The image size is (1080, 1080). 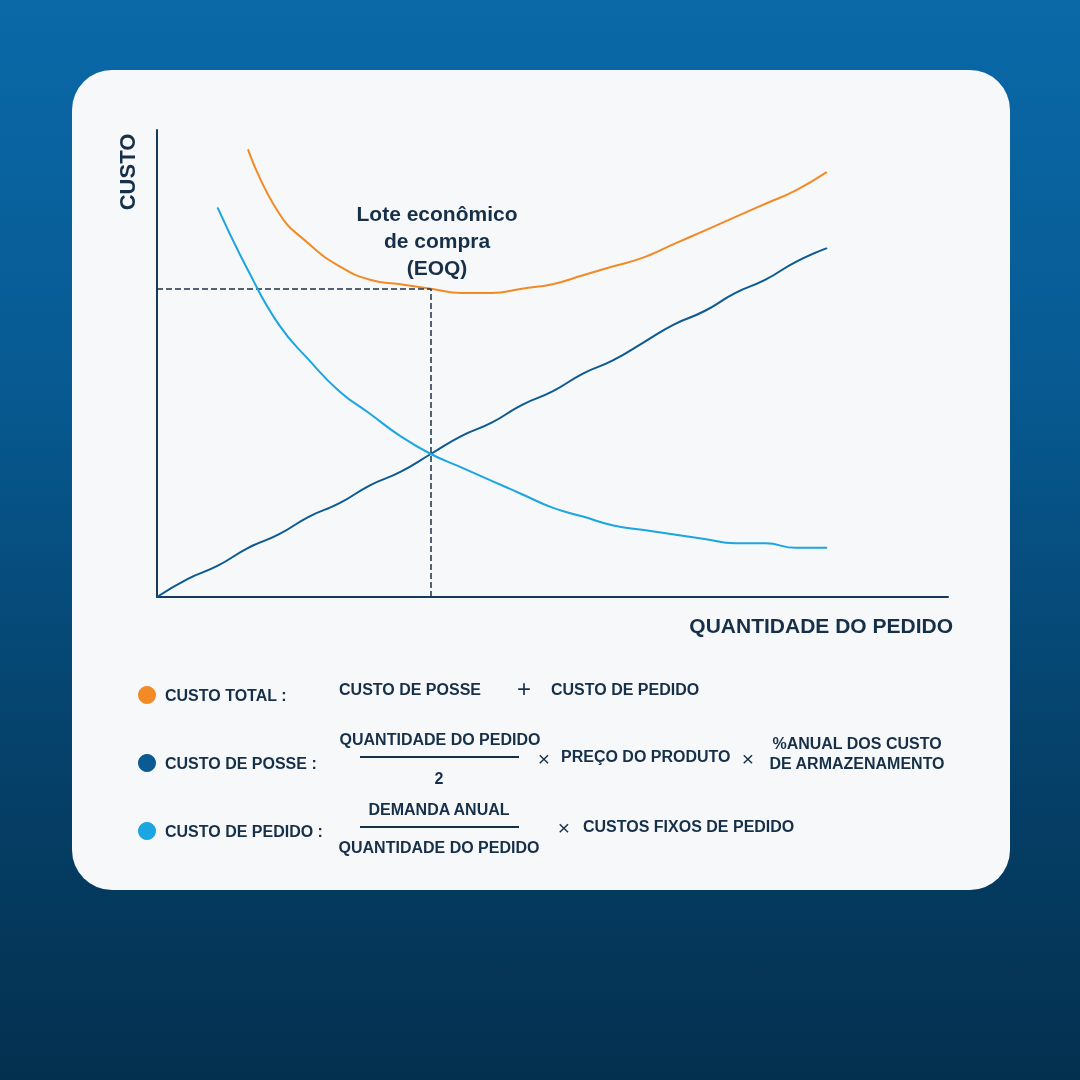 What do you see at coordinates (857, 754) in the screenshot?
I see `text: %ANUAL DOS CUSTO DE ARMAZENAMENTO` at bounding box center [857, 754].